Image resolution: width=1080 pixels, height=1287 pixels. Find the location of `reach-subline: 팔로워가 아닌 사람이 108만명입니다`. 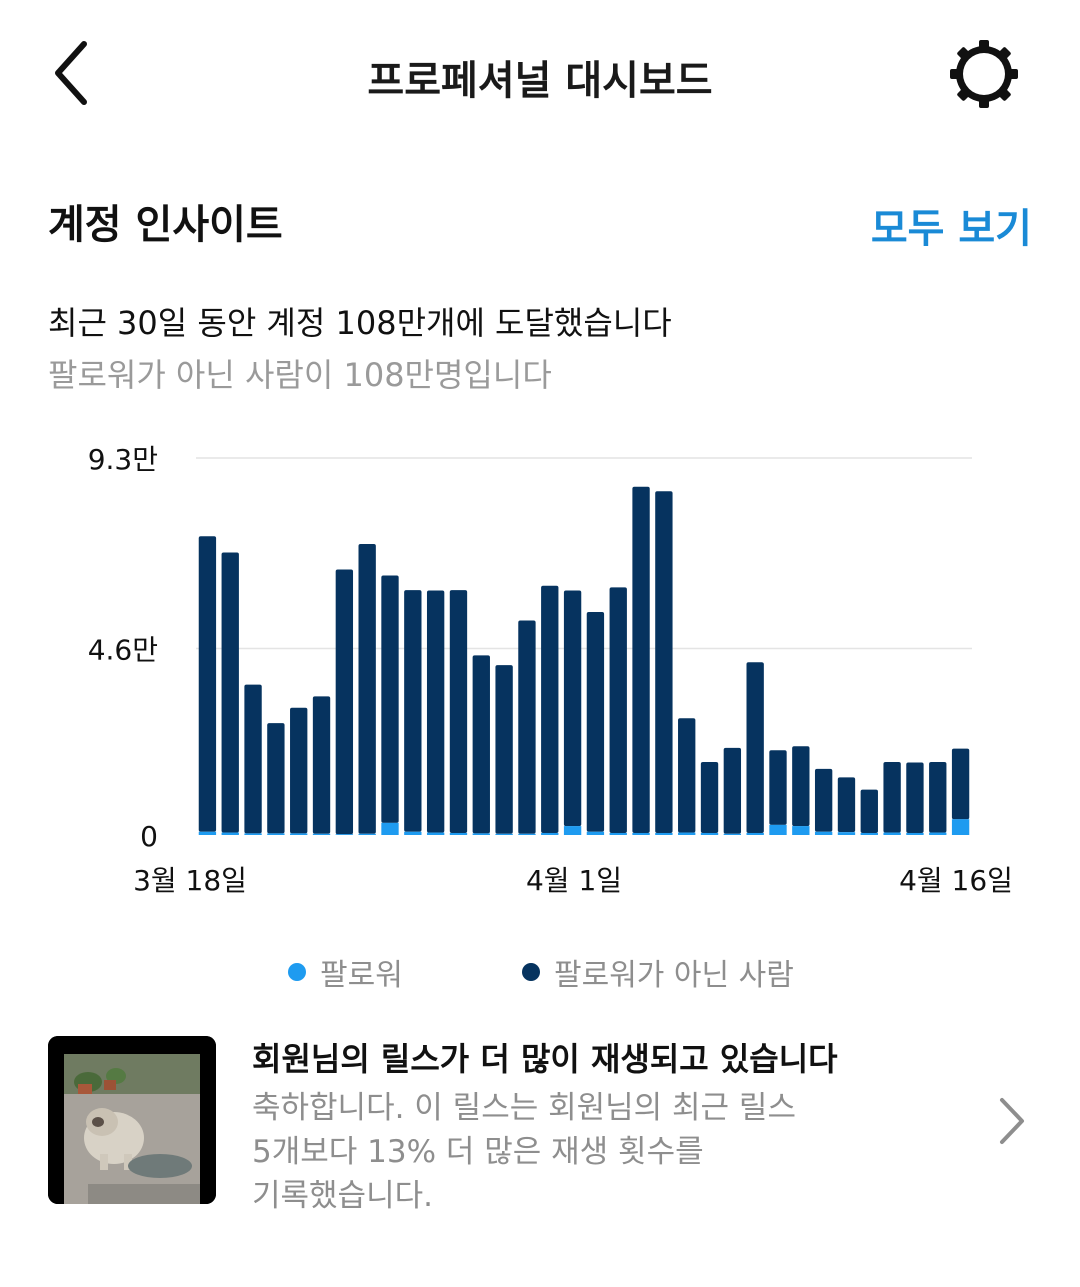

reach-subline: 팔로워가 아닌 사람이 108만명입니다 is located at coordinates (300, 375).